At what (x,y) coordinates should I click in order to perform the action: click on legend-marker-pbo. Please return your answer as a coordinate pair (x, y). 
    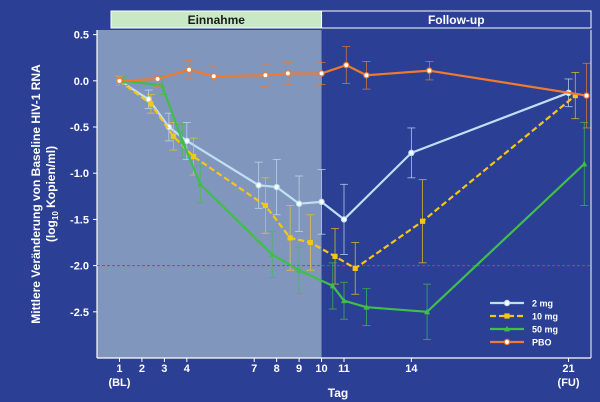
    Looking at the image, I should click on (507, 342).